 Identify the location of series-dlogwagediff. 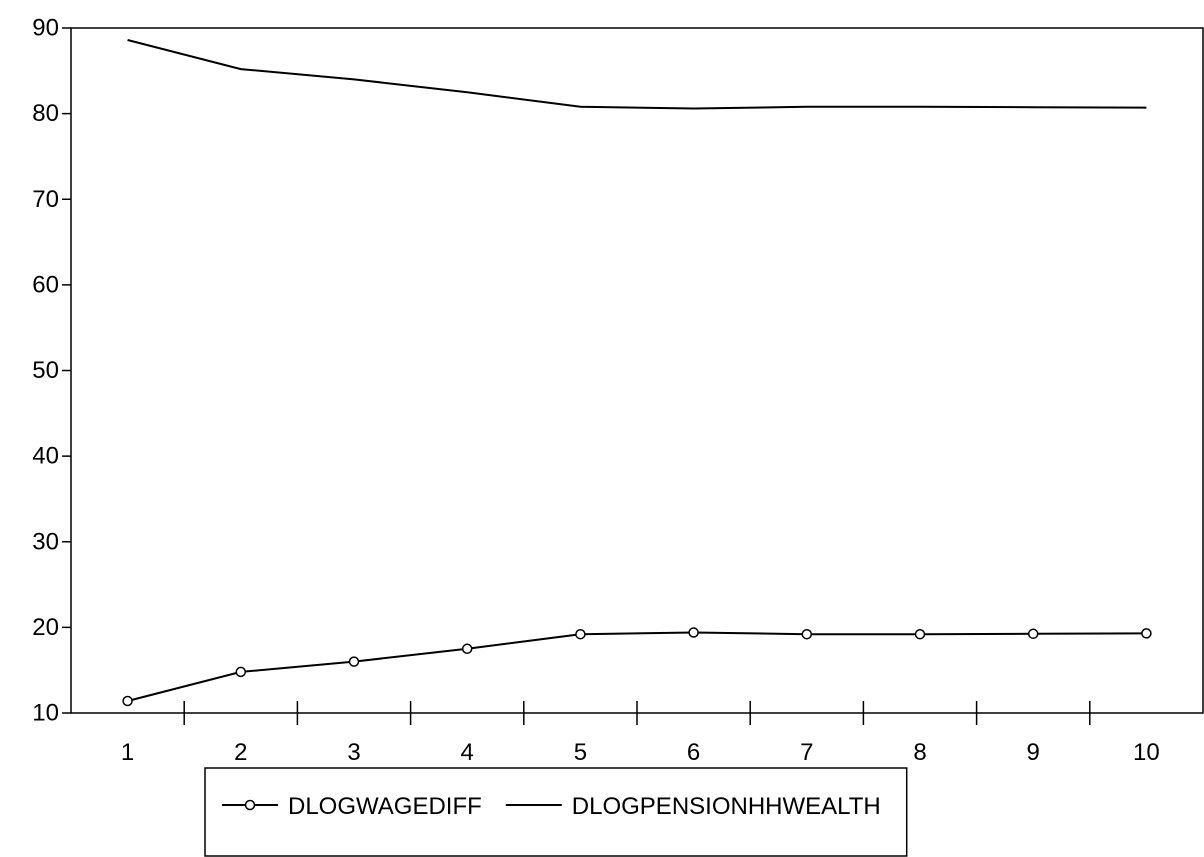
(637, 667).